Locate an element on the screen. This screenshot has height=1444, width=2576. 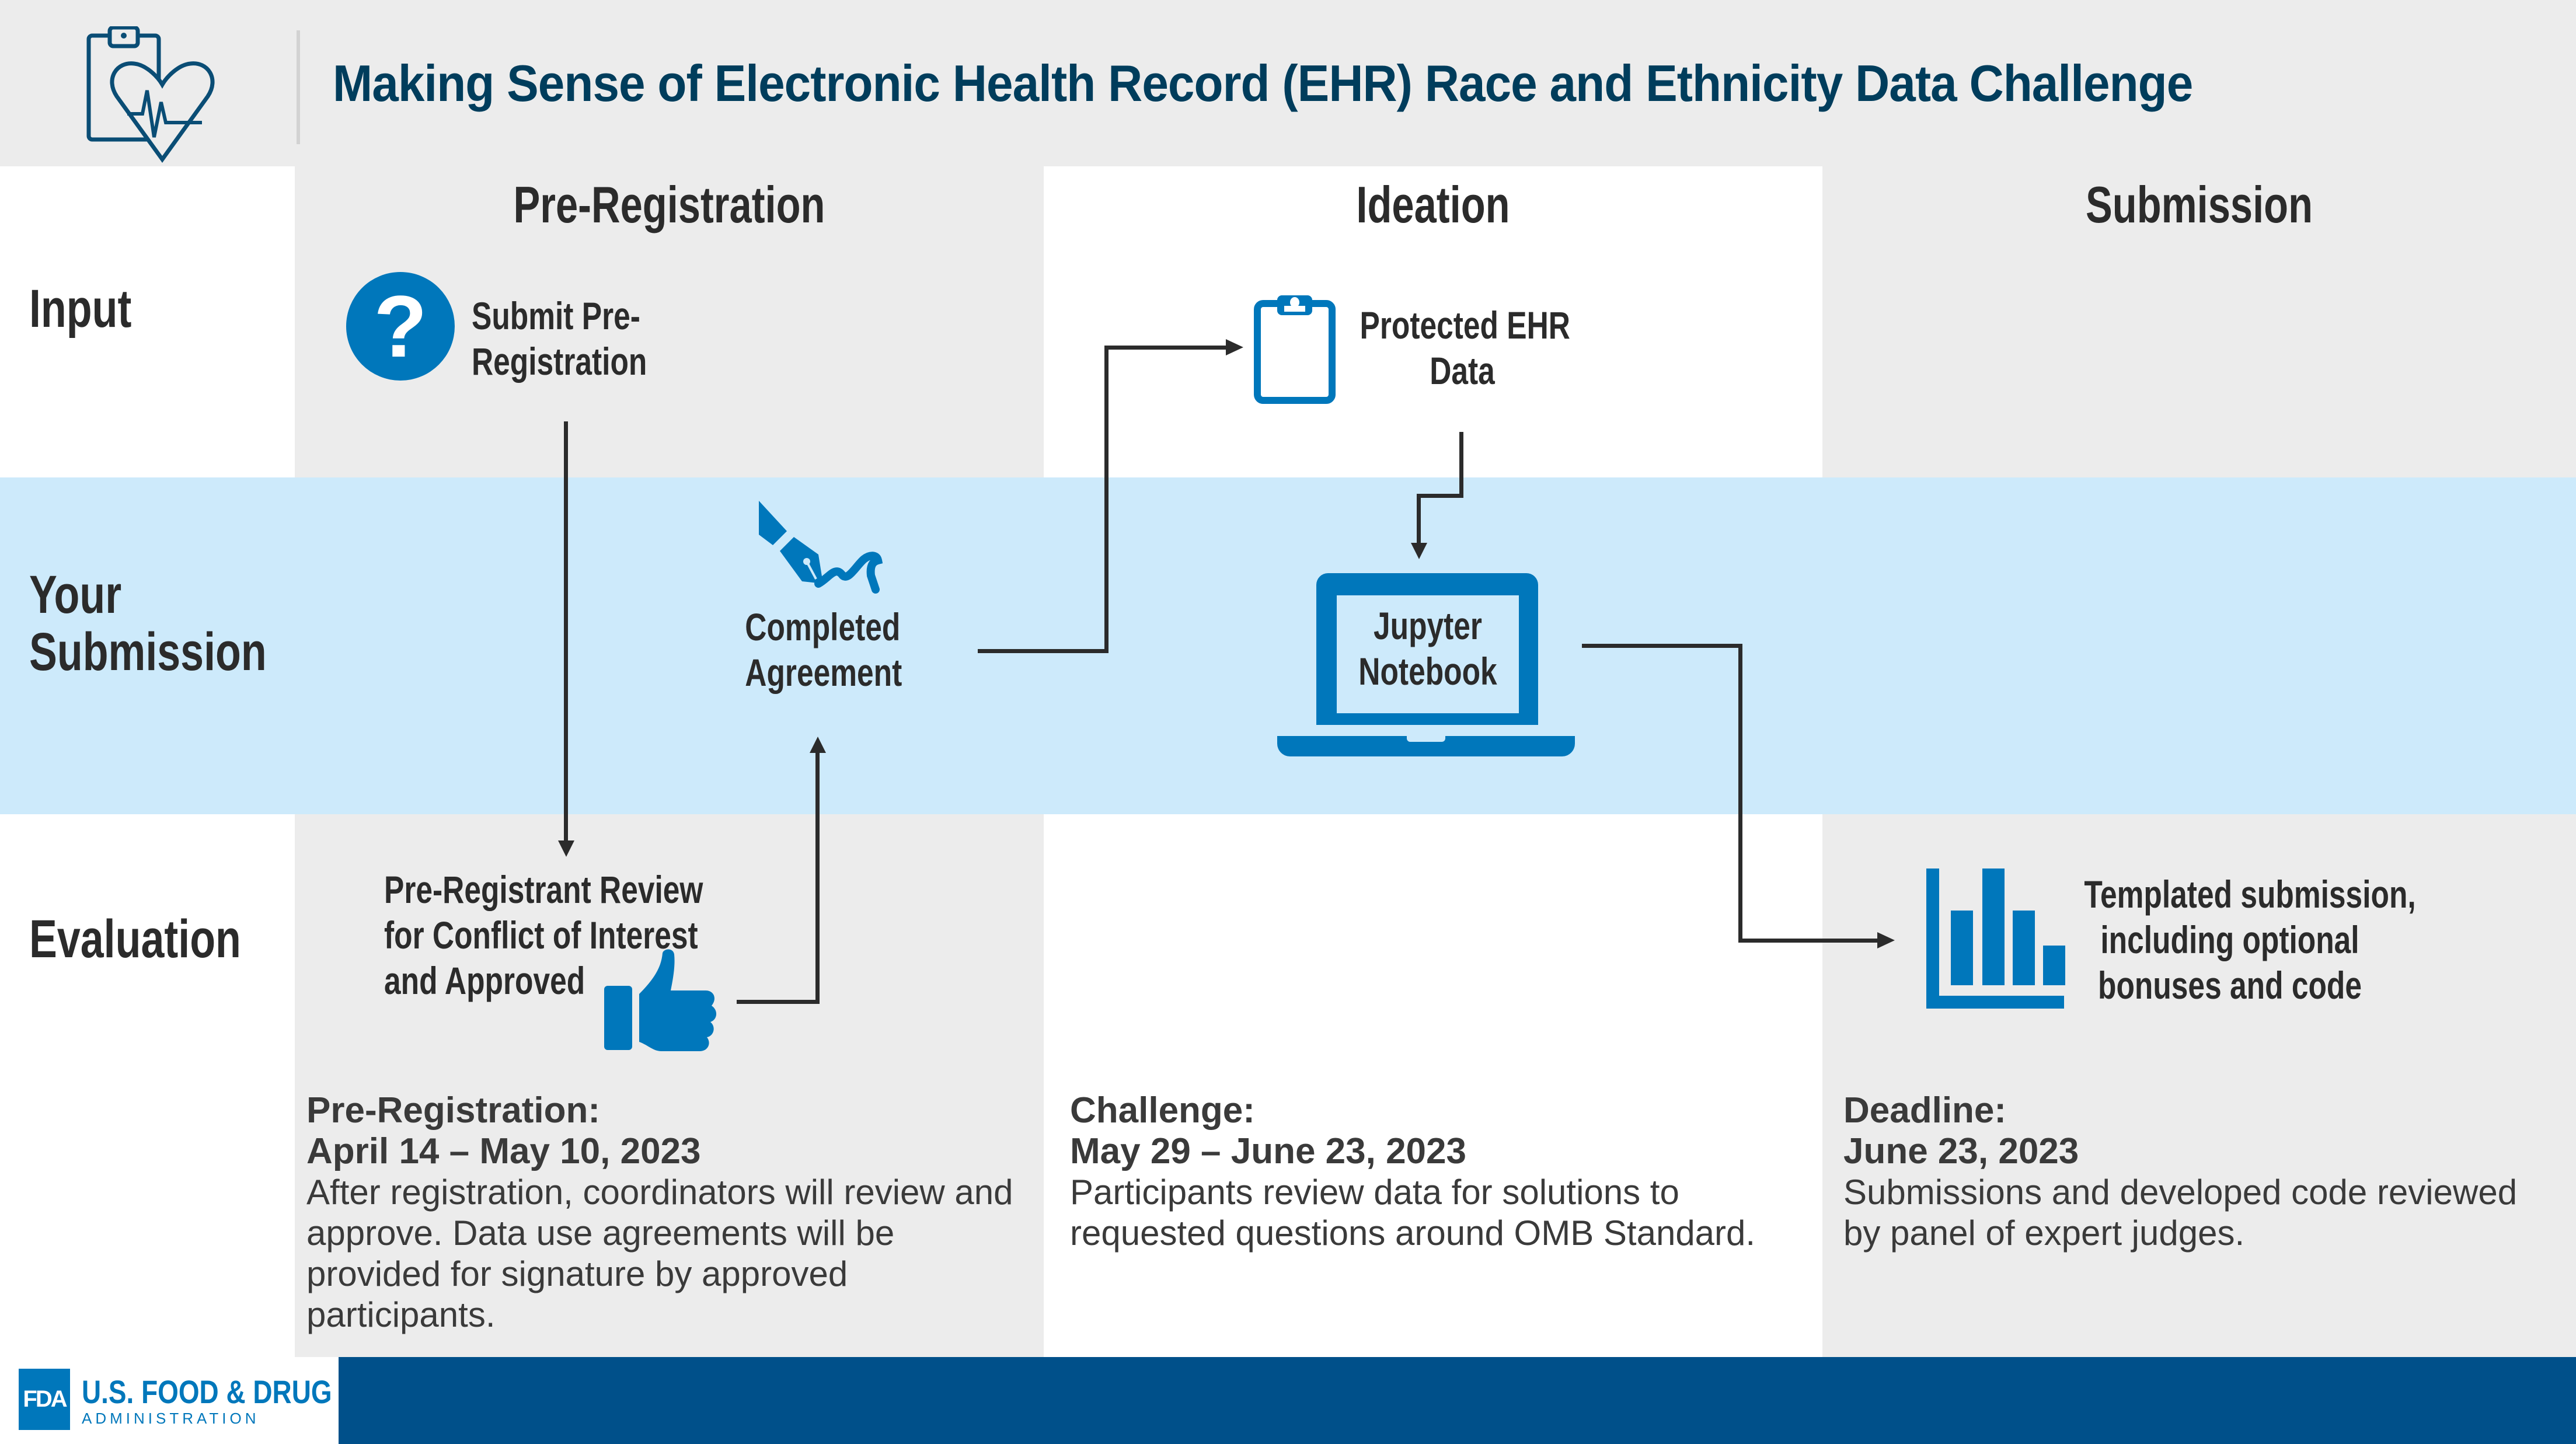
row-label-your-submission: Your Submission is located at coordinates (148, 624).